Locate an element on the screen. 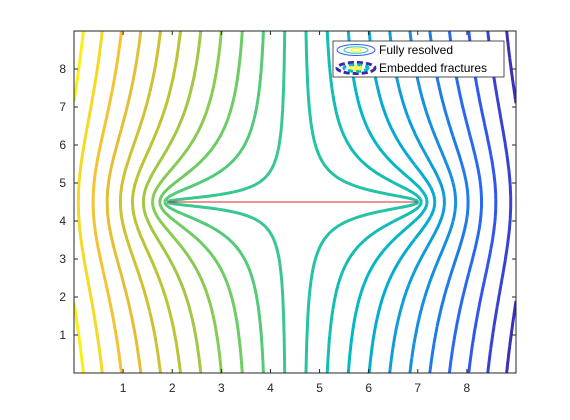 This screenshot has height=420, width=570. y-tick-label: 4 is located at coordinates (62, 221).